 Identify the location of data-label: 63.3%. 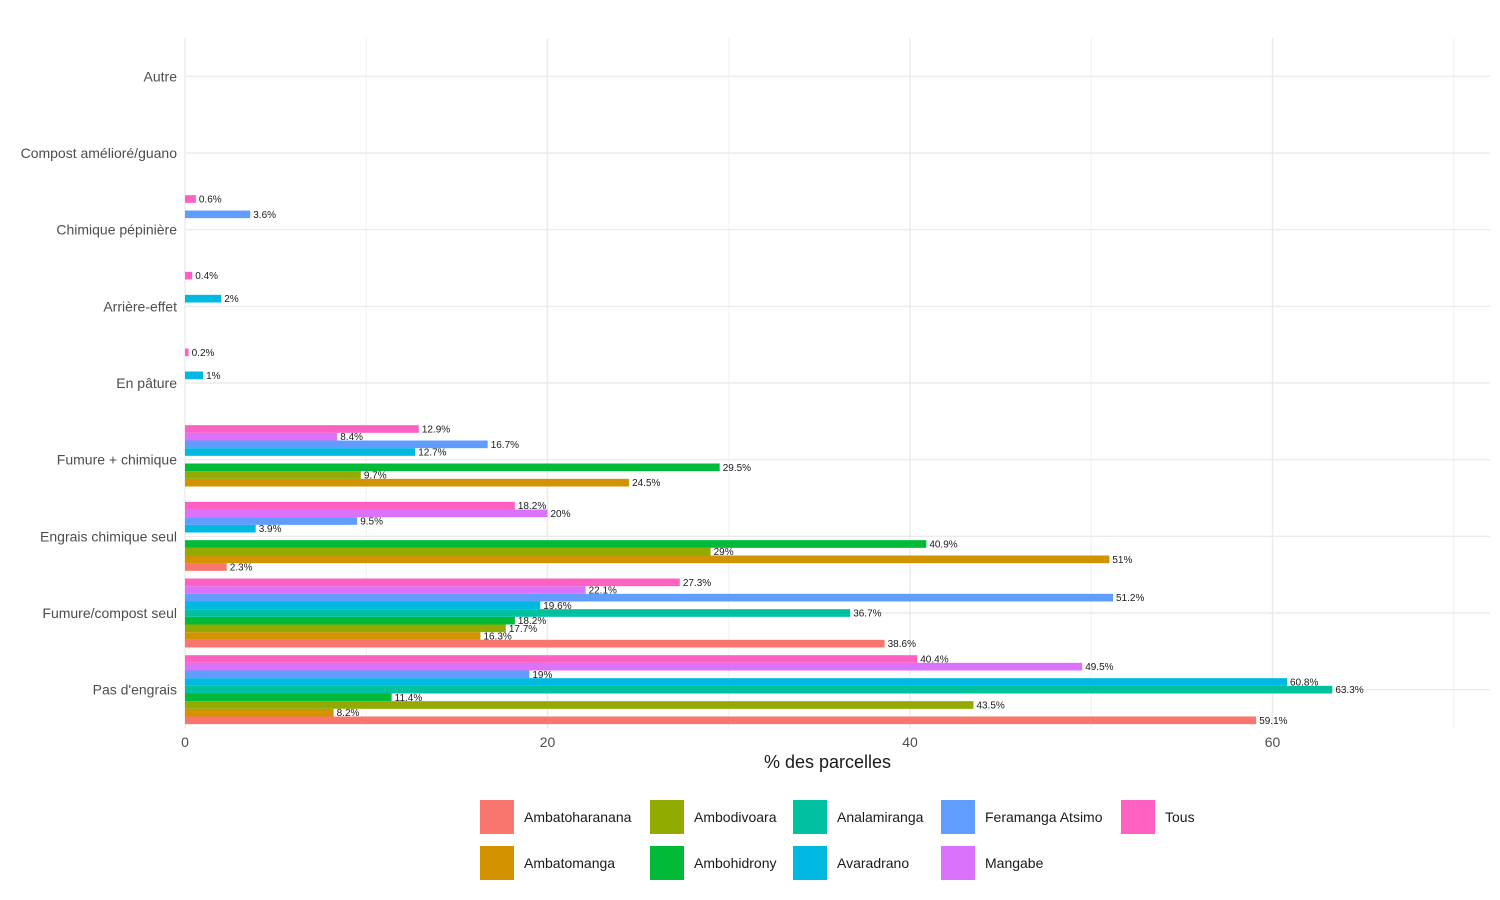
(1349, 690).